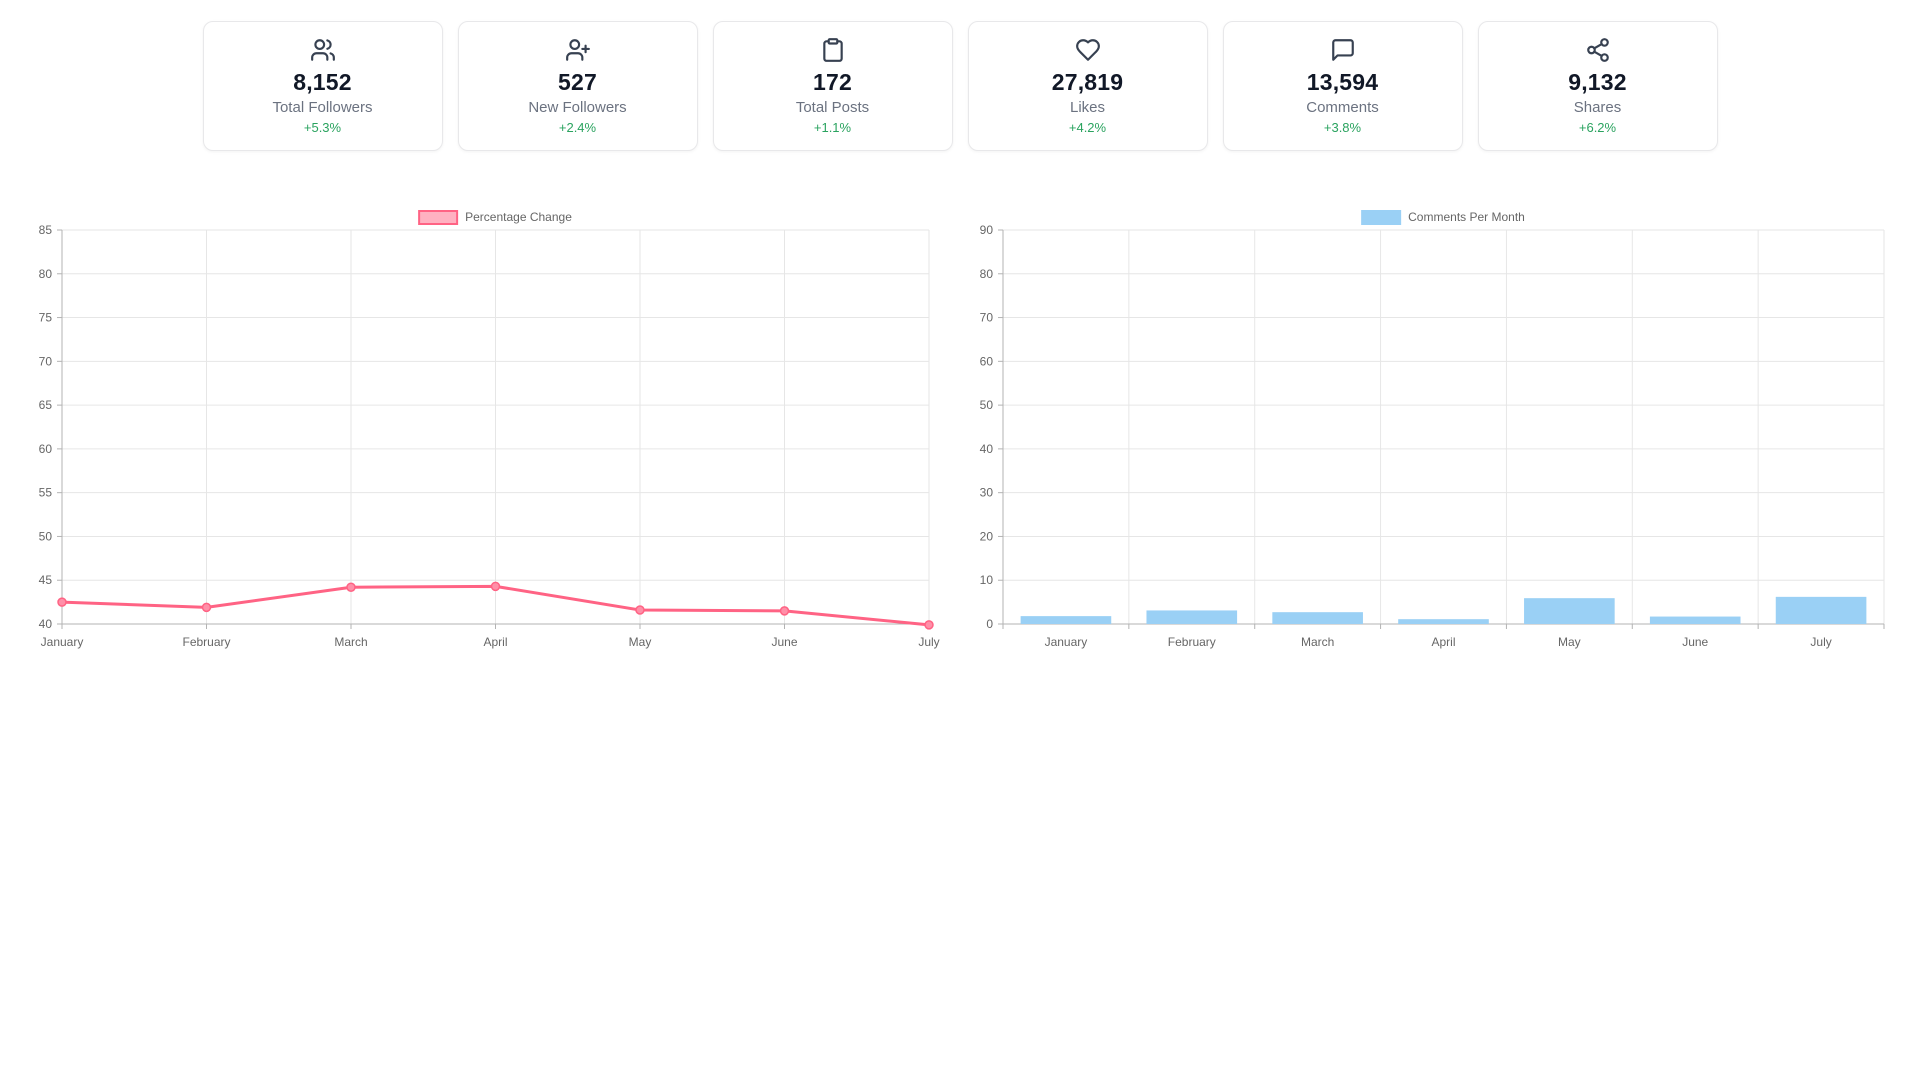  I want to click on stat-value: 172, so click(832, 82).